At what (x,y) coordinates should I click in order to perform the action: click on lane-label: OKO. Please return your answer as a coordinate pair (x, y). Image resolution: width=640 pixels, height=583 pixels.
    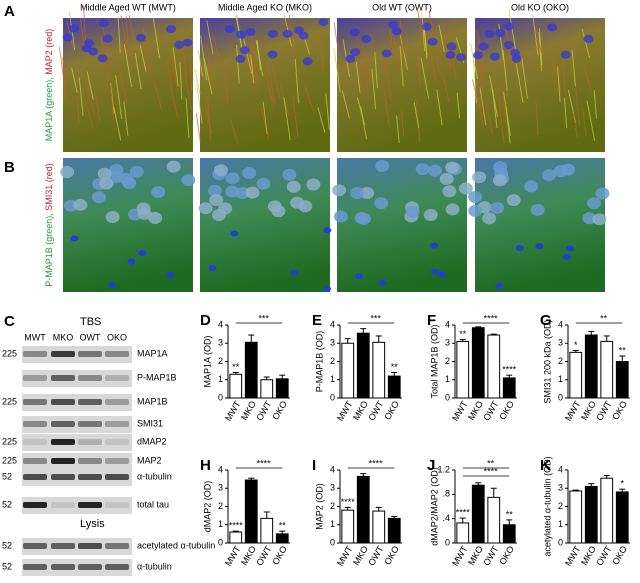
    Looking at the image, I should click on (117, 337).